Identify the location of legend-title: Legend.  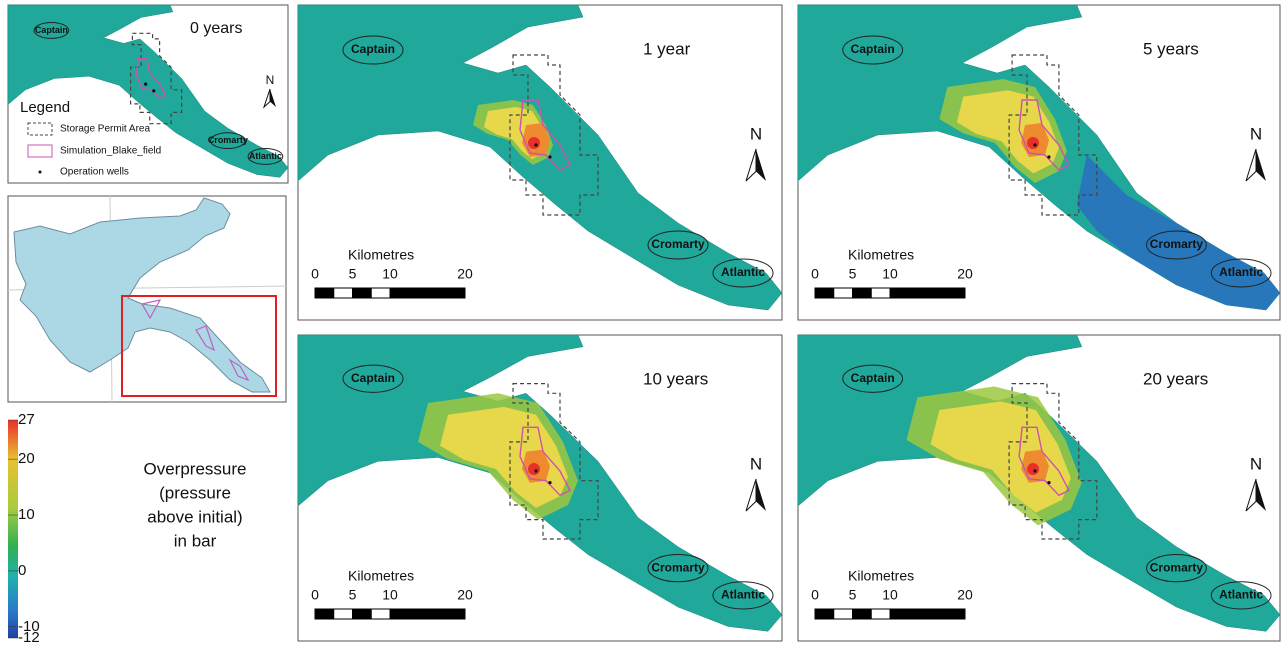
(45, 107).